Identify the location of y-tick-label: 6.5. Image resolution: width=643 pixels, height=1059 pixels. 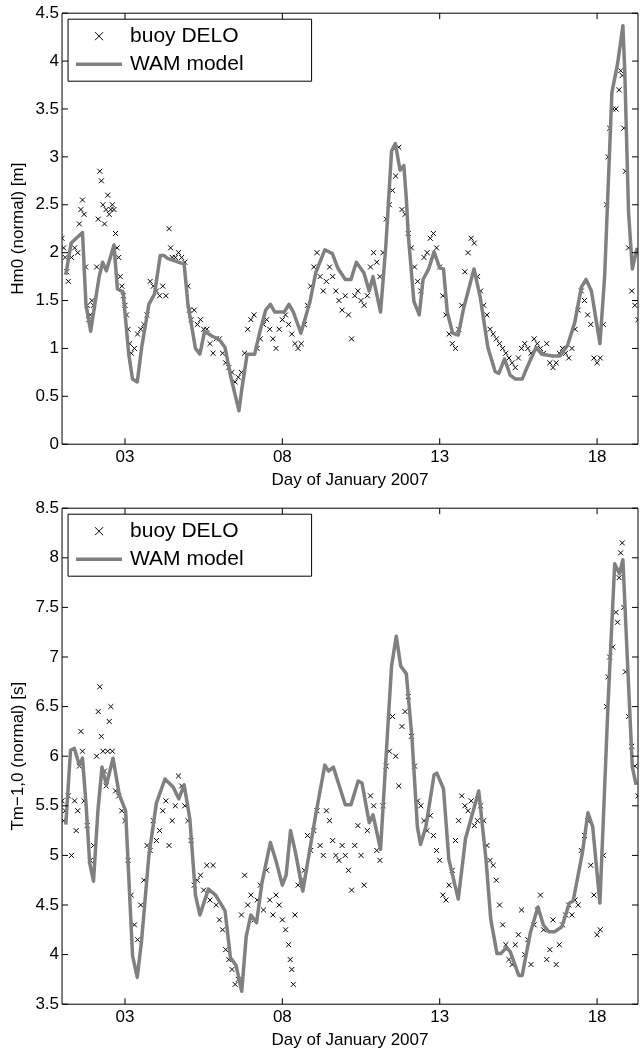
(47, 706).